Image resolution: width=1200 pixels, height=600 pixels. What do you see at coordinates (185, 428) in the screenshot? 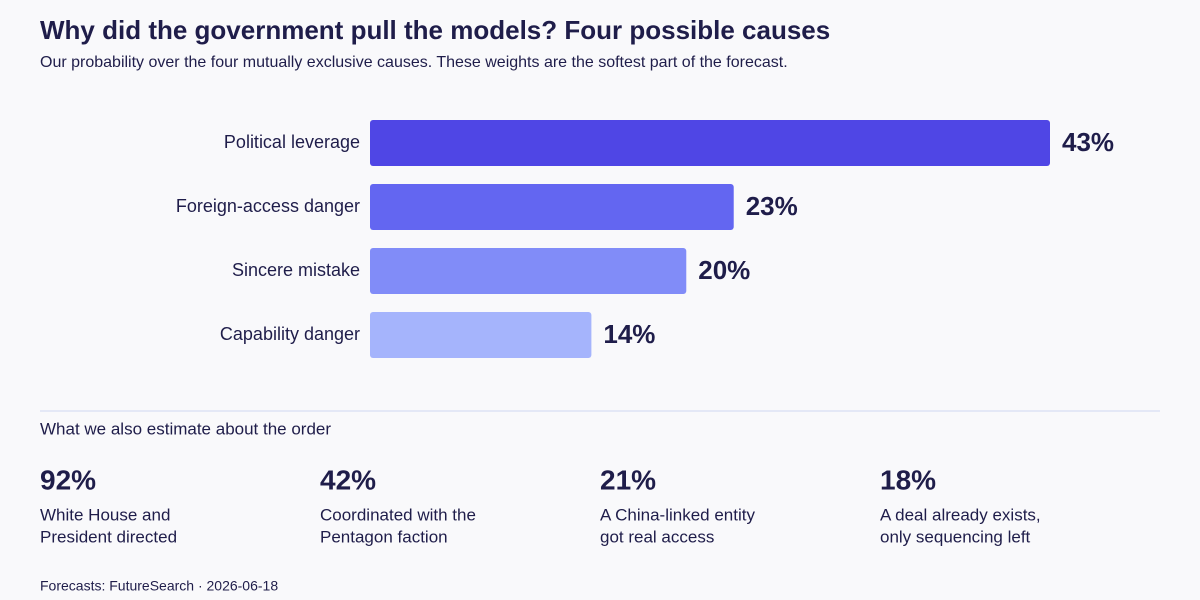
I see `section-title: What we also estimate about the order` at bounding box center [185, 428].